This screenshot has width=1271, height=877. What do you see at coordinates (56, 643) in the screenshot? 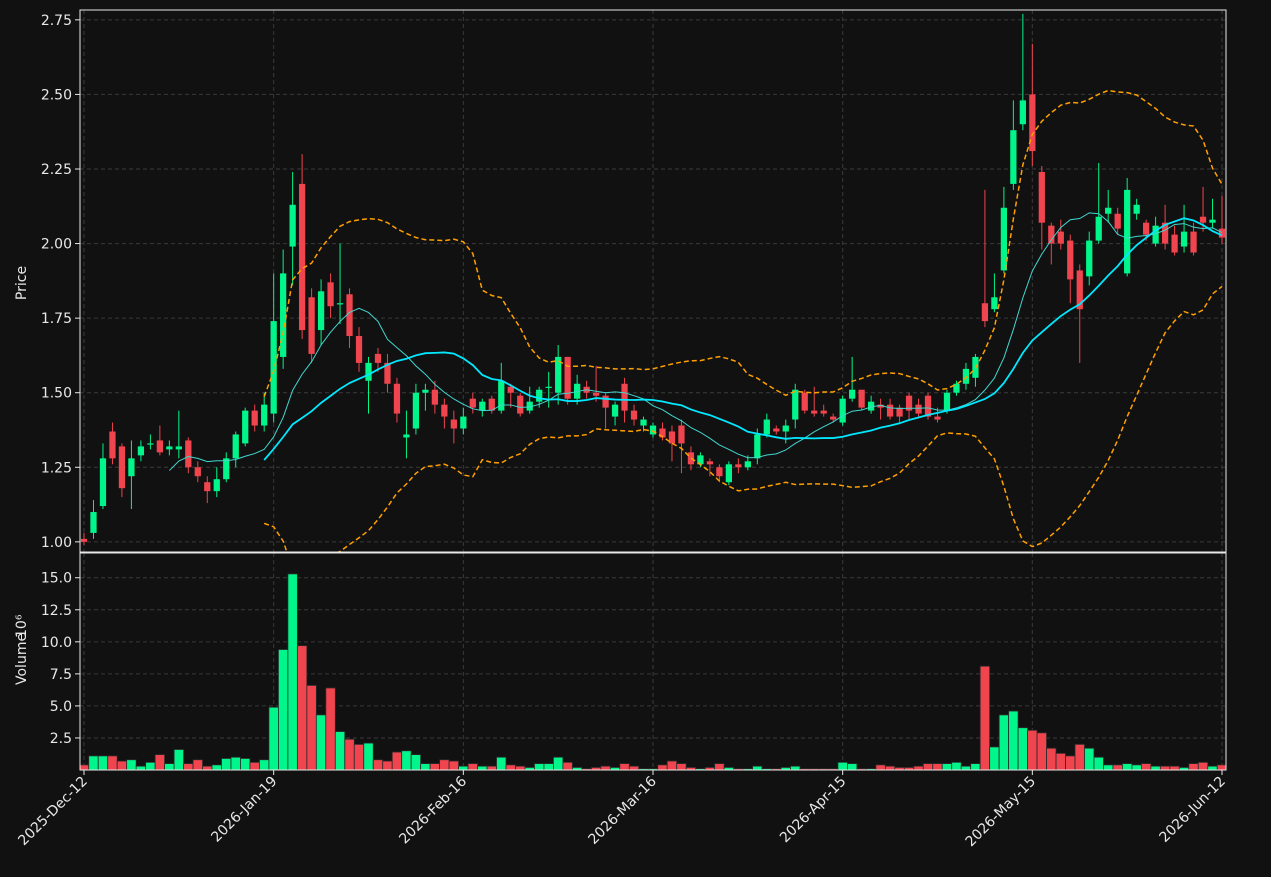
I see `volume-tick-label: 10.0` at bounding box center [56, 643].